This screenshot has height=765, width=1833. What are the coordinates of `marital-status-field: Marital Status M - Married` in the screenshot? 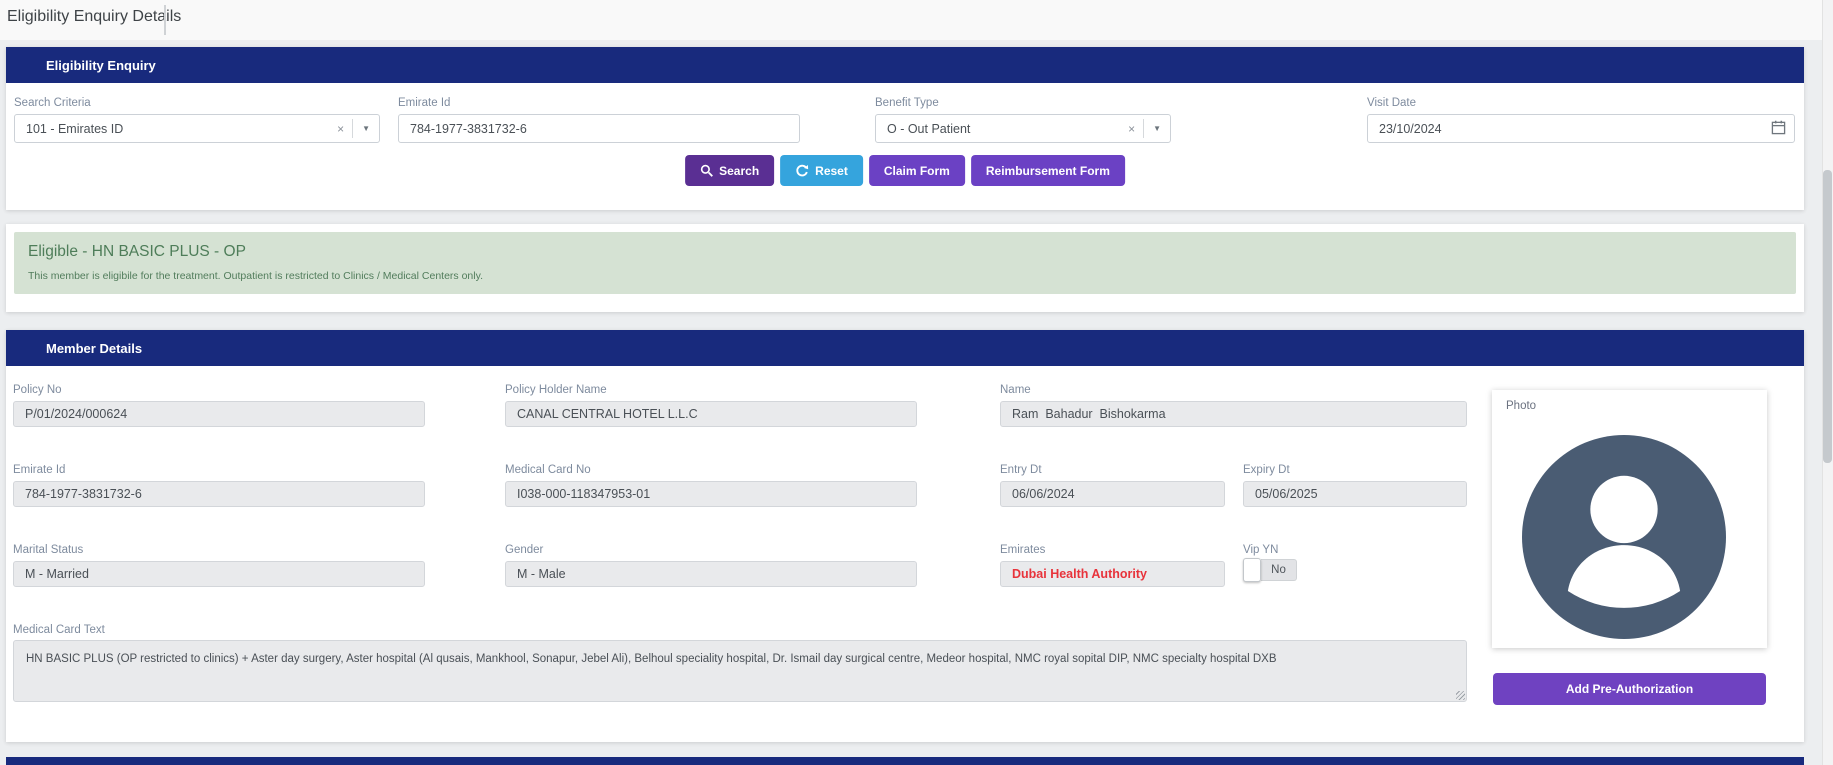 It's located at (219, 565).